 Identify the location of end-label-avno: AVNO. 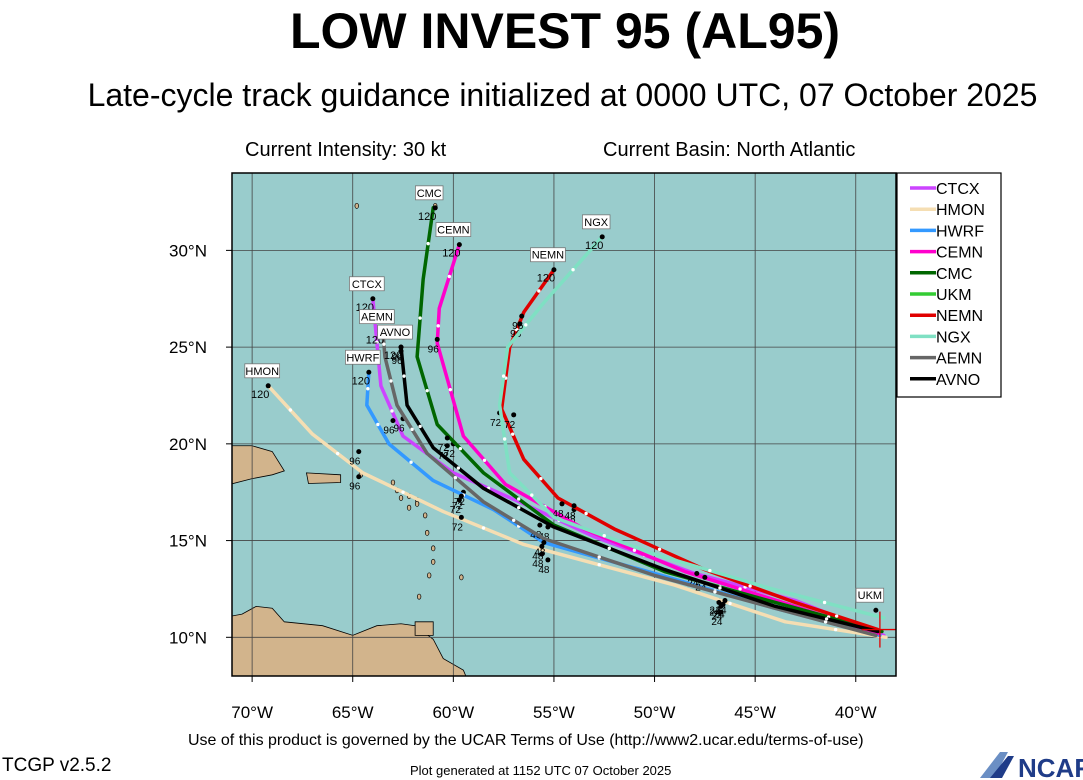
(395, 333).